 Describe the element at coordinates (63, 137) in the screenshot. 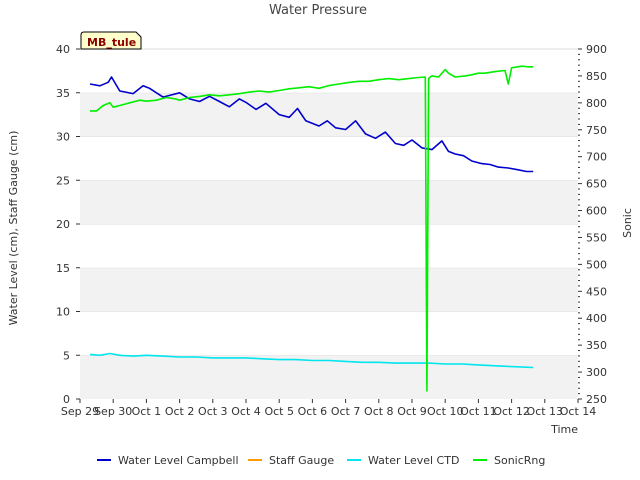

I see `y-left-tick-label: 30` at that location.